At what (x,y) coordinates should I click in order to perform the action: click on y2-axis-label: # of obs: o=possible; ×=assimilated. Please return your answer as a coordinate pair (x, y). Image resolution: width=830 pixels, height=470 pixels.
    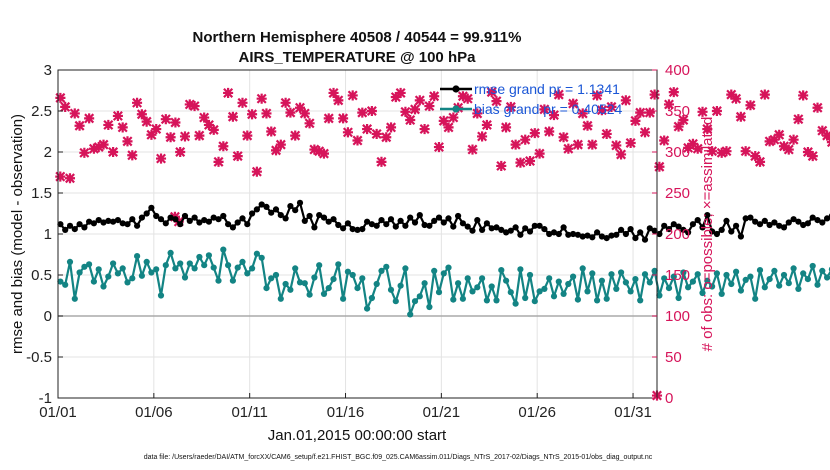
    Looking at the image, I should click on (707, 234).